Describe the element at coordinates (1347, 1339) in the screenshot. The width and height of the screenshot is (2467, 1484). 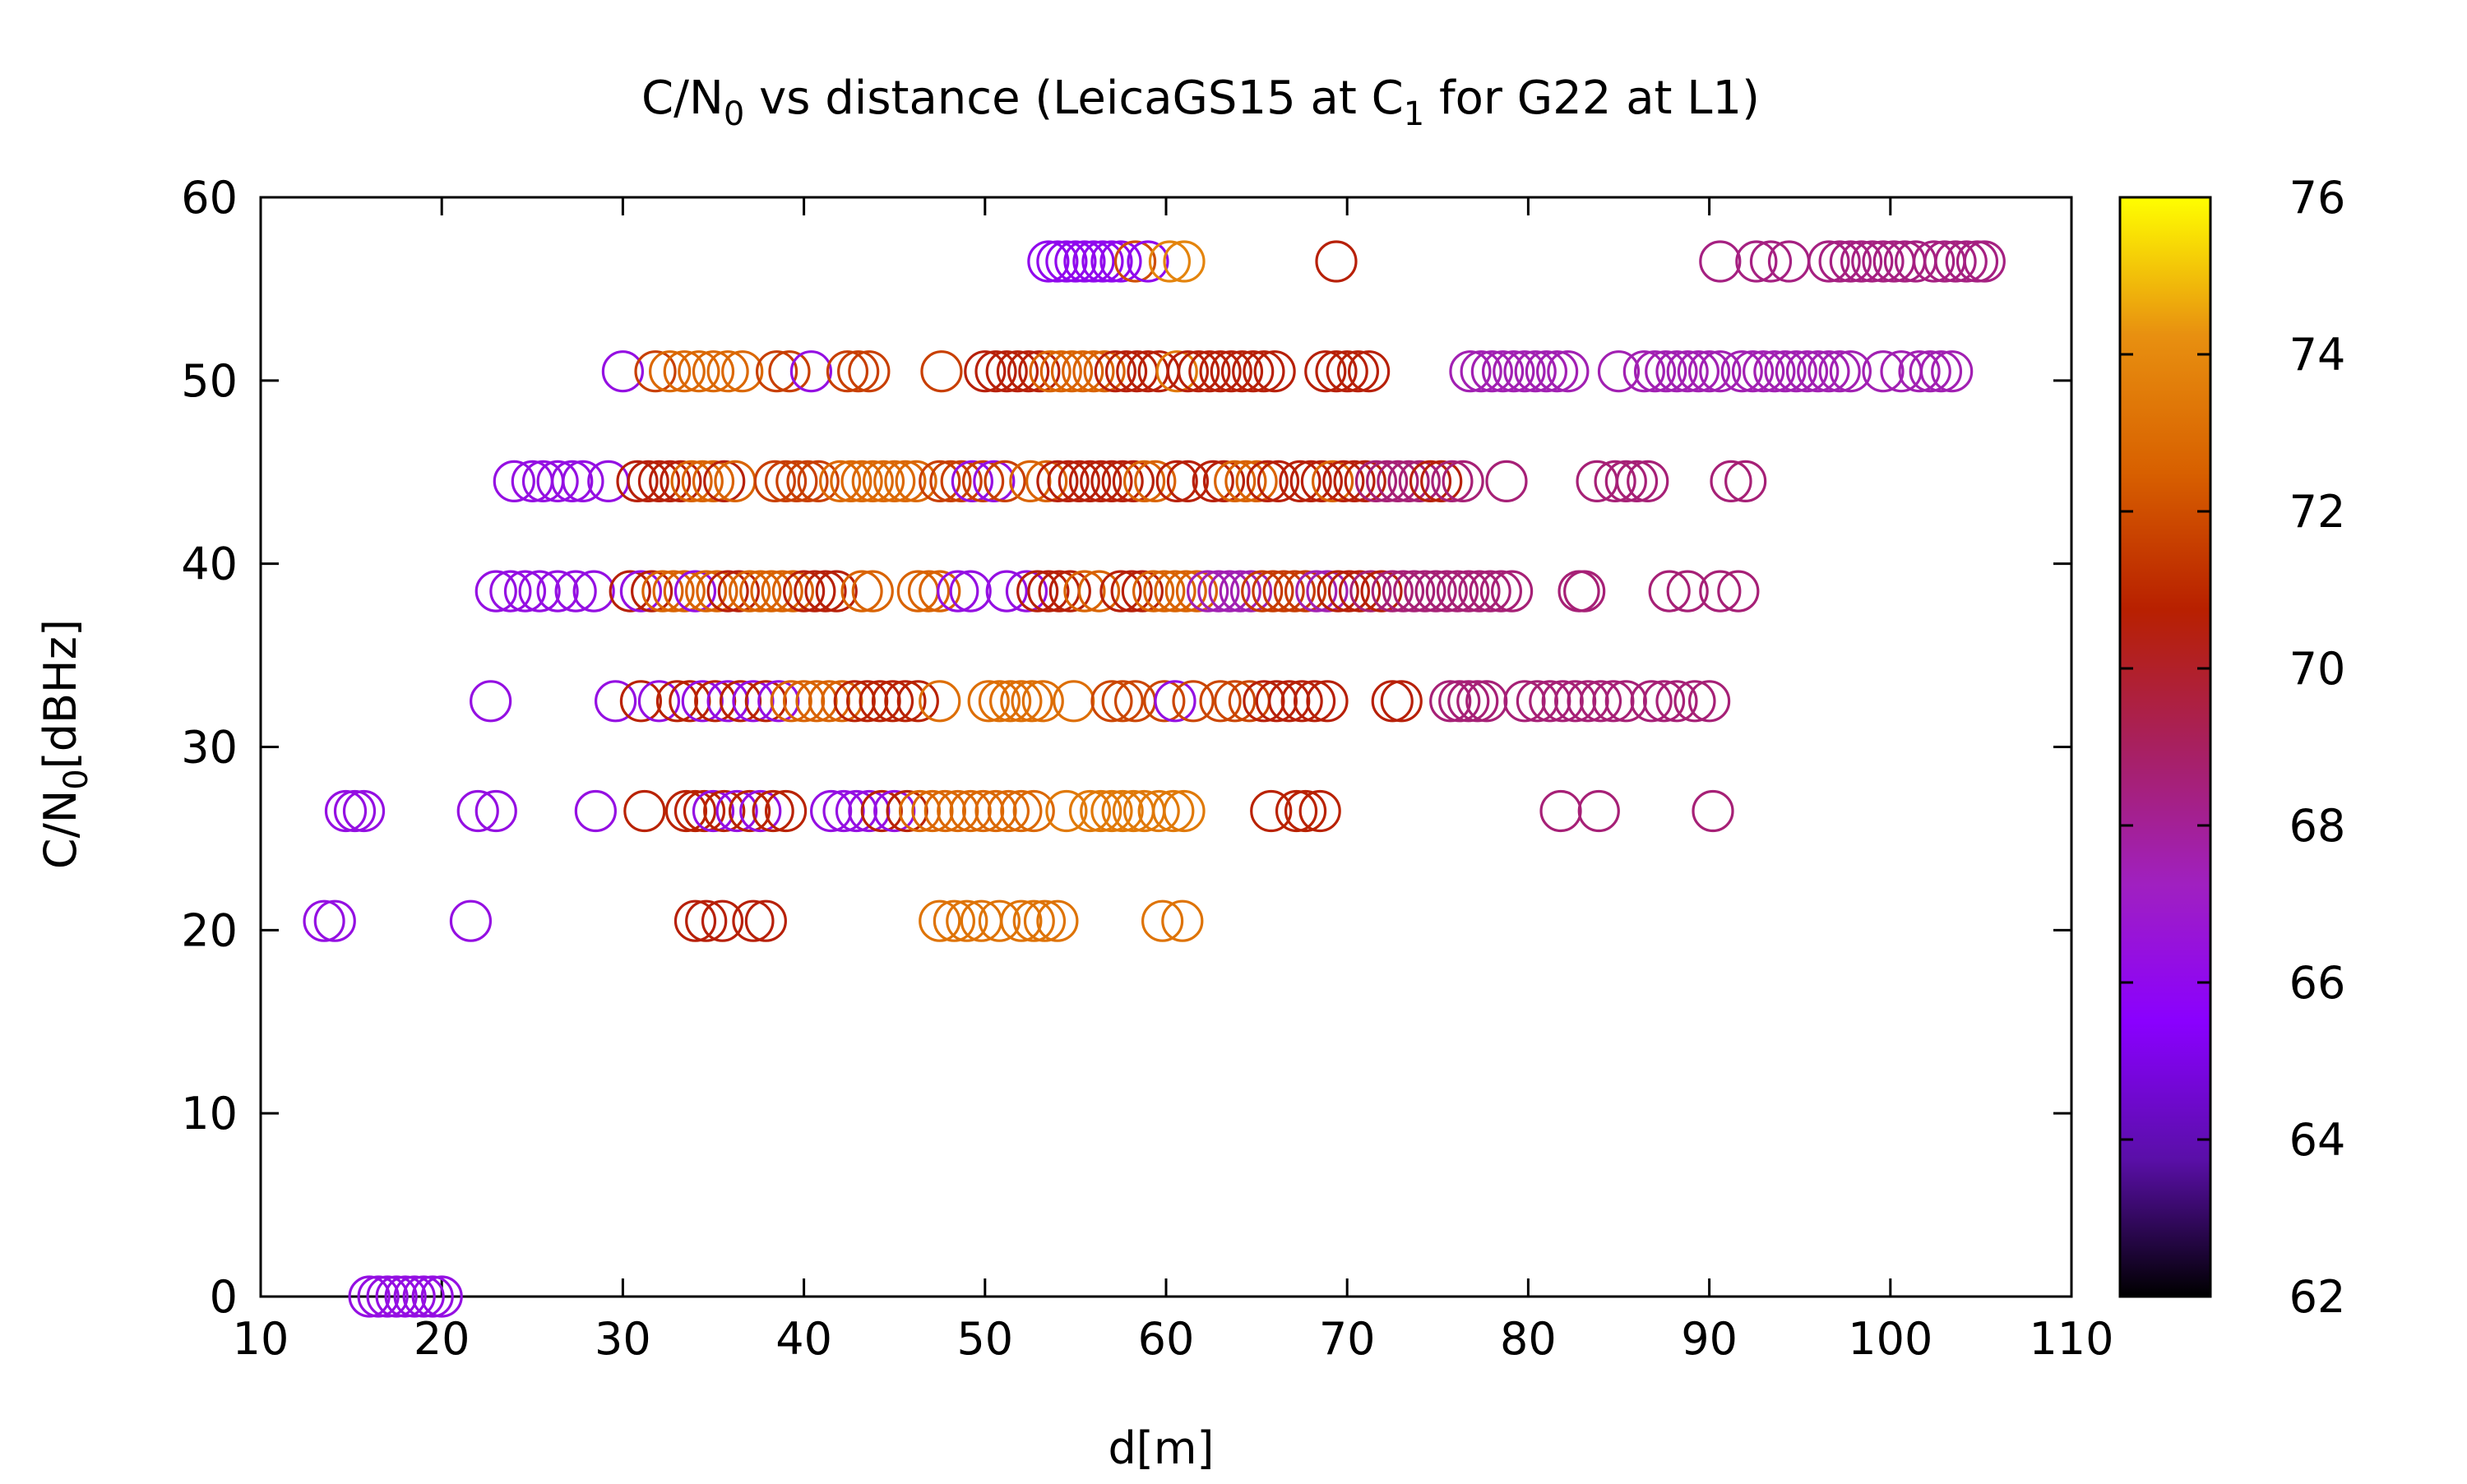
I see `x-tick-label: 70` at that location.